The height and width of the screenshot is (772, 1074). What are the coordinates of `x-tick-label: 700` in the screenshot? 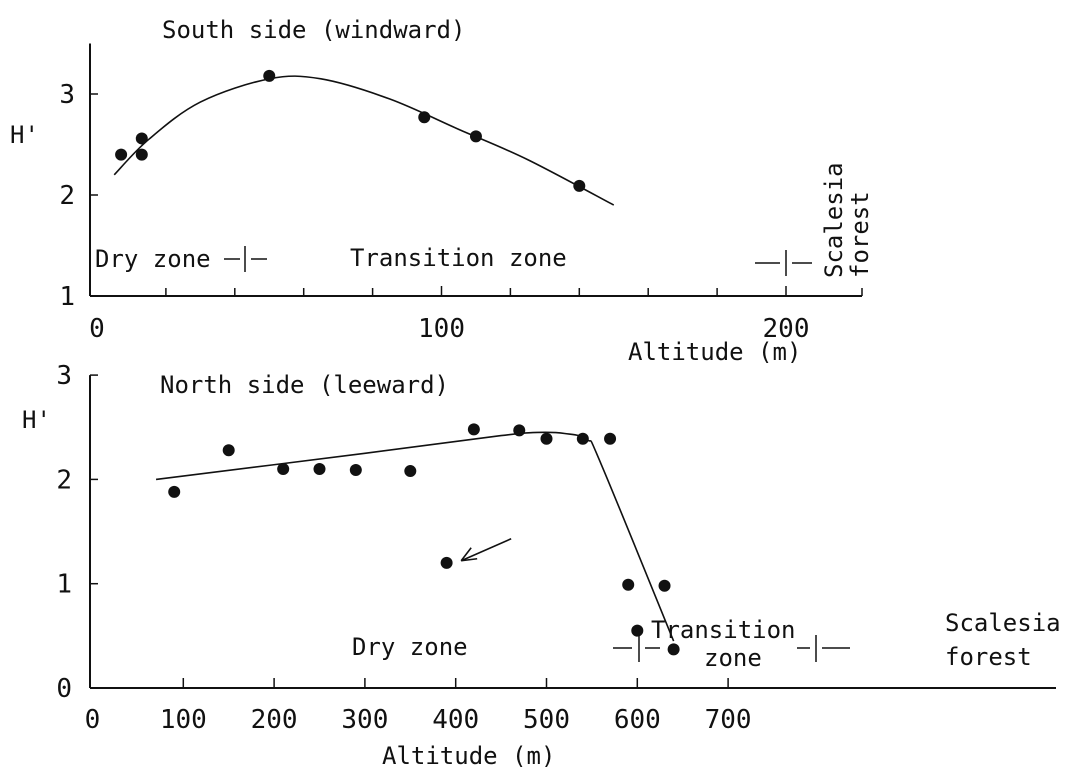 It's located at (728, 720).